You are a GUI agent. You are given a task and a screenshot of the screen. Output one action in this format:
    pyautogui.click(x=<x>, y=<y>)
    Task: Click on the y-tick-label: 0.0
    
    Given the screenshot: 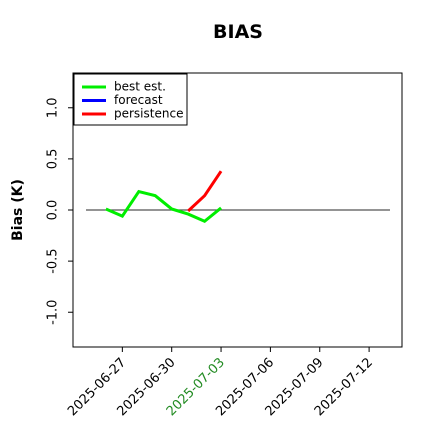 What is the action you would take?
    pyautogui.click(x=53, y=210)
    